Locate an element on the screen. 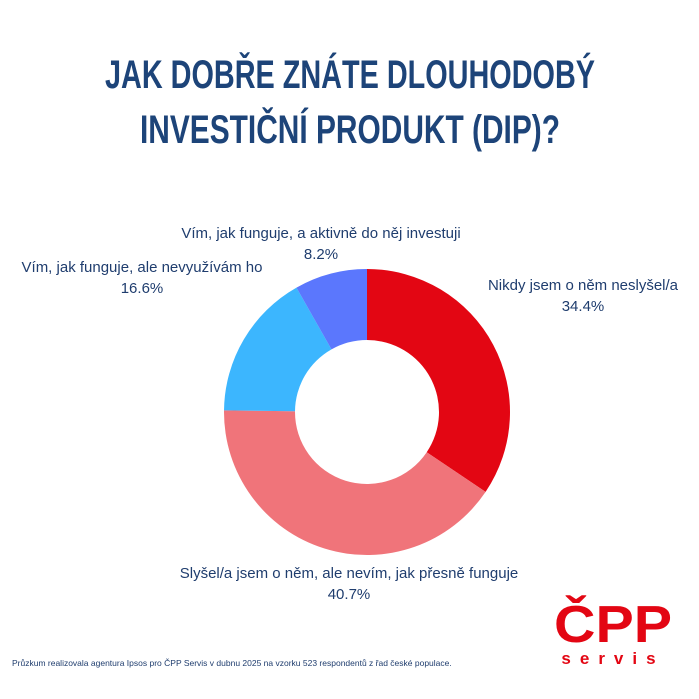 The width and height of the screenshot is (699, 699). slice-value: 8.2% is located at coordinates (321, 254).